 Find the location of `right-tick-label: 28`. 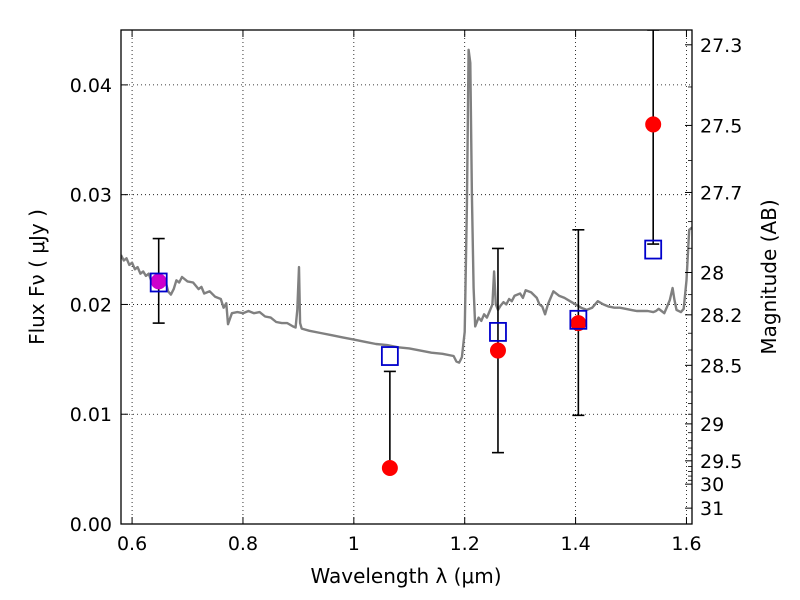

right-tick-label: 28 is located at coordinates (712, 274).